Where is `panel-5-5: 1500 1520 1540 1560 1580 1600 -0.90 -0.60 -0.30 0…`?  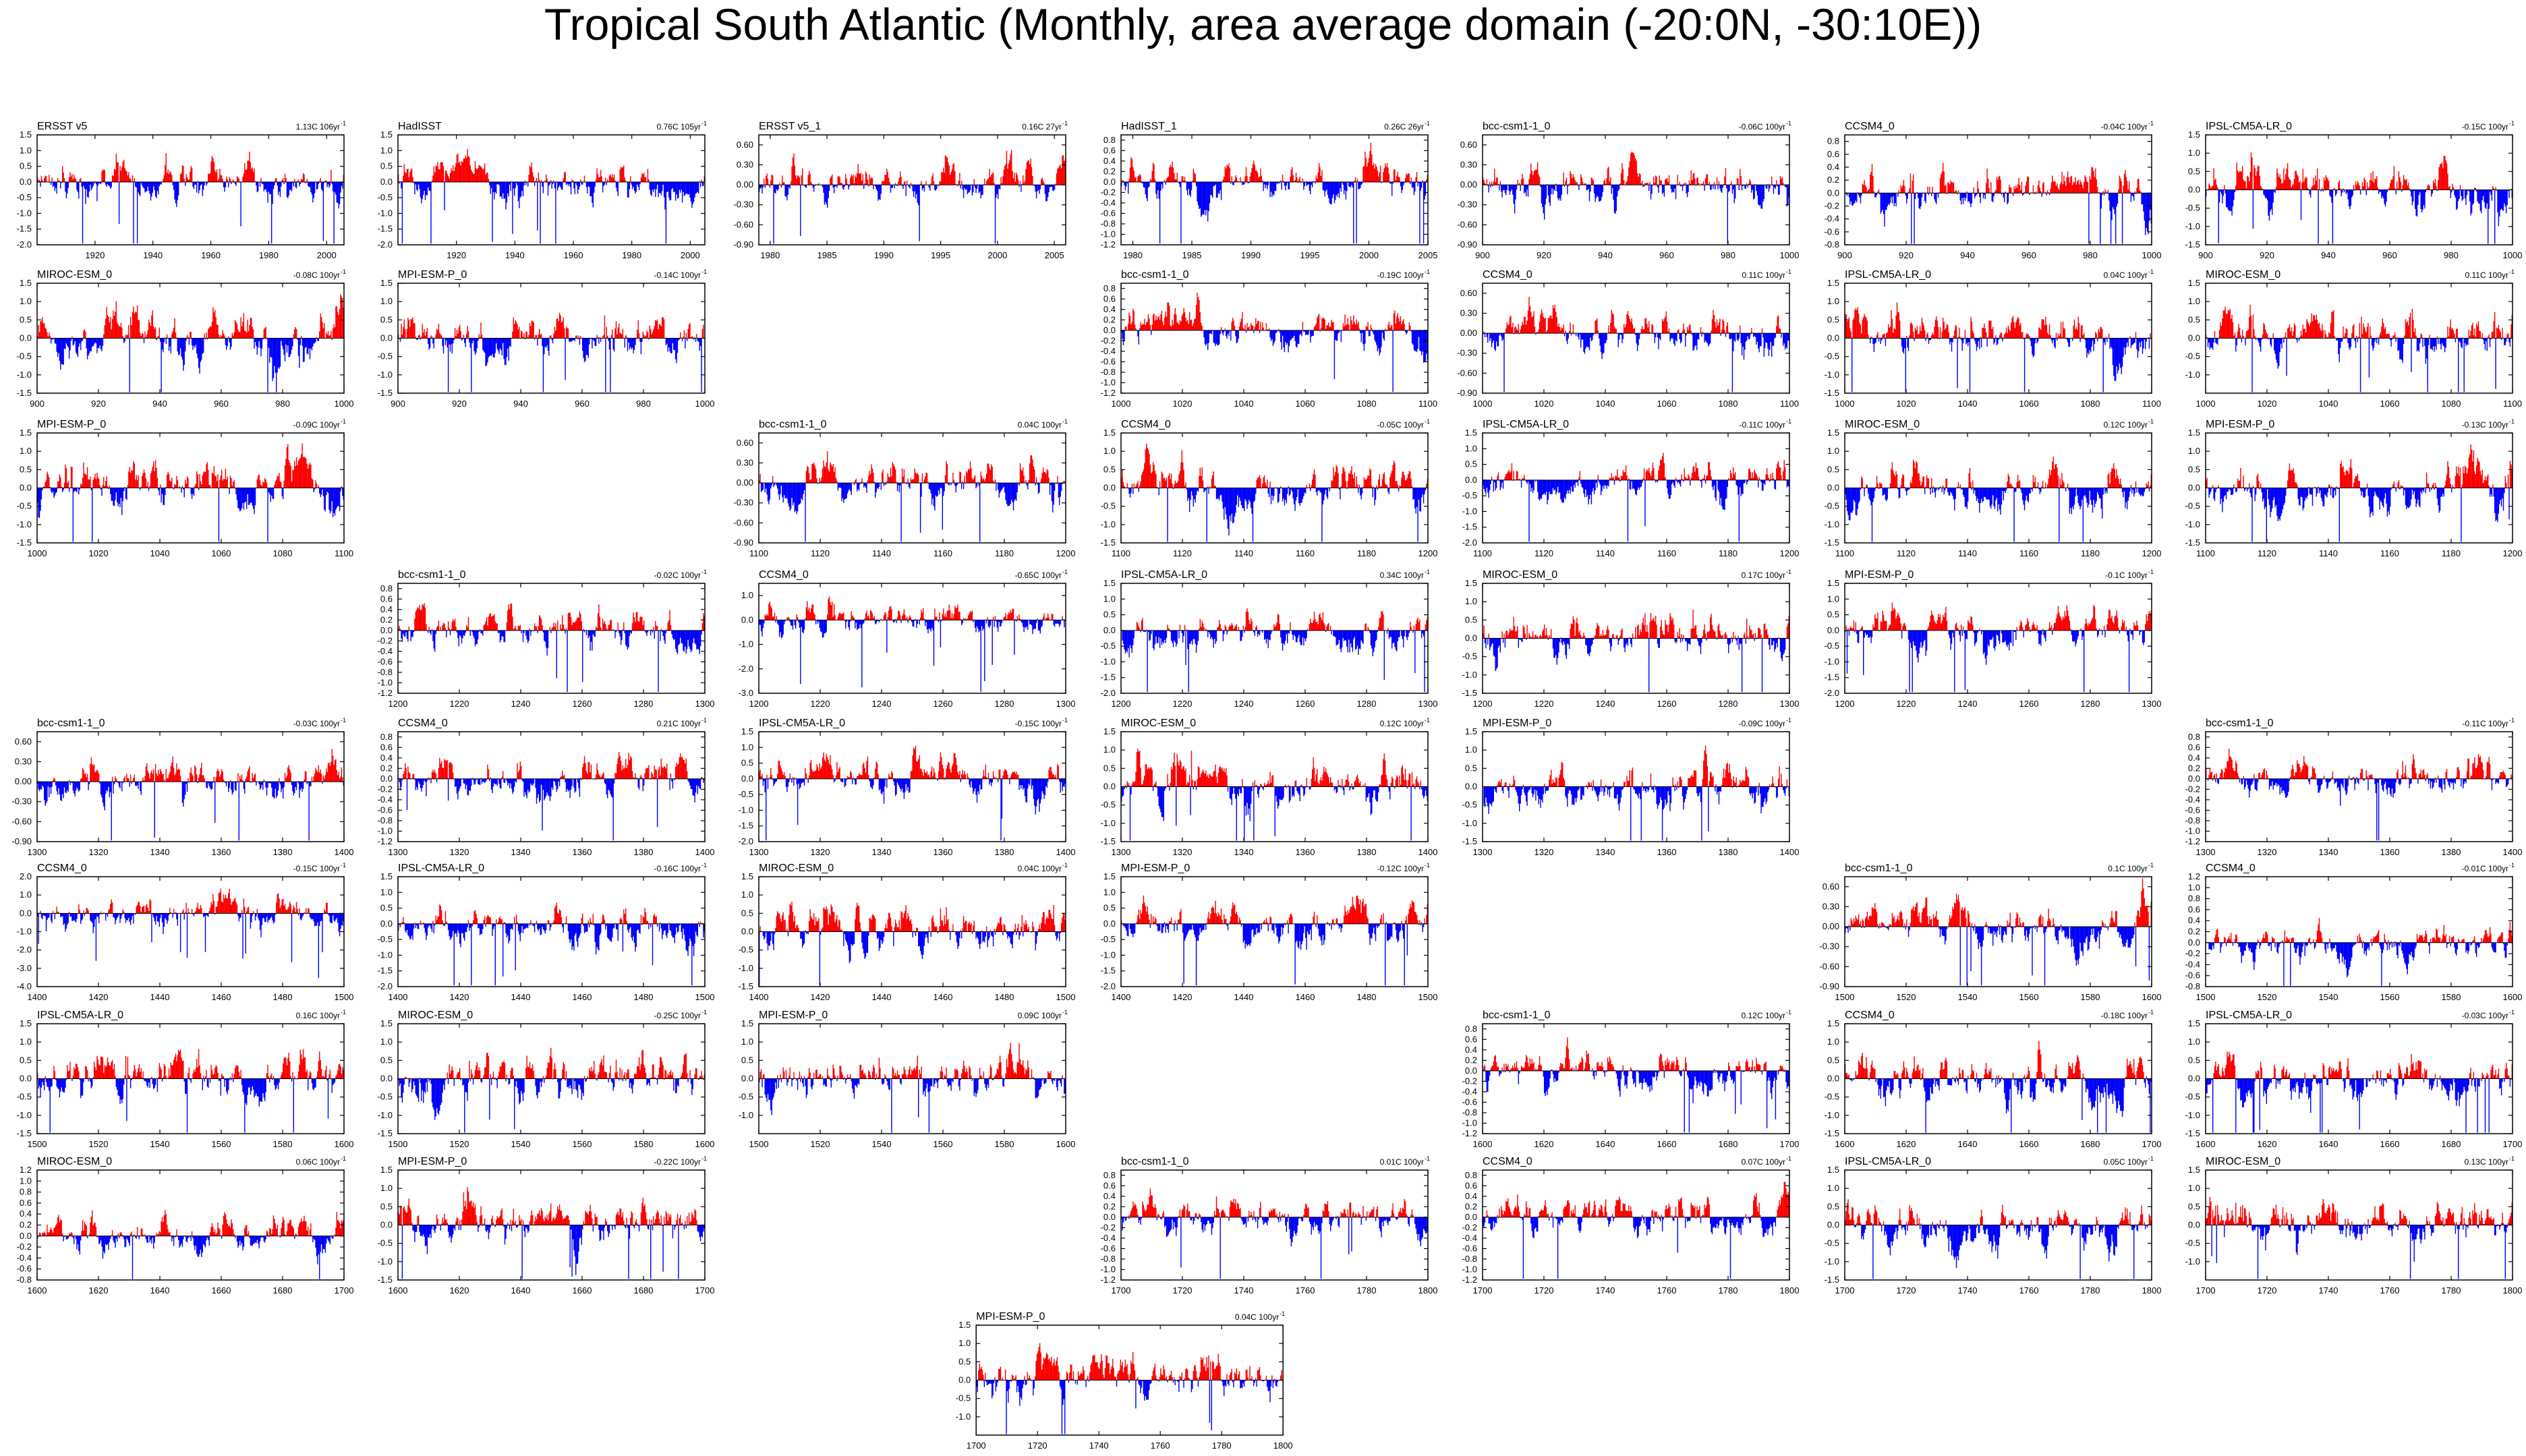
panel-5-5: 1500 1520 1540 1560 1580 1600 -0.90 -0.60 -0.30 0… is located at coordinates (1990, 932).